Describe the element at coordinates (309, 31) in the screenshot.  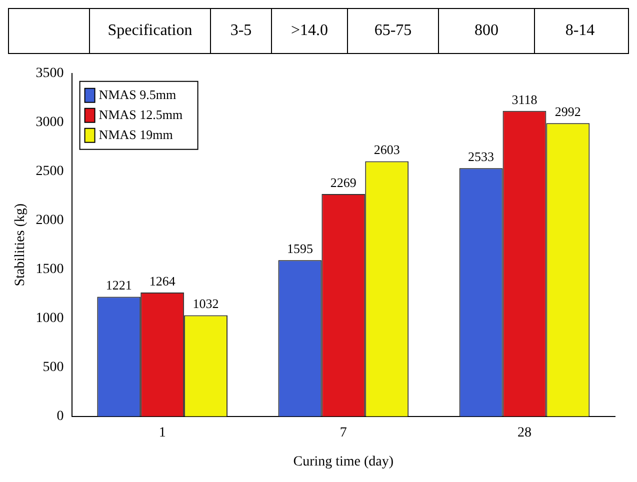
I see `text: >14.0` at that location.